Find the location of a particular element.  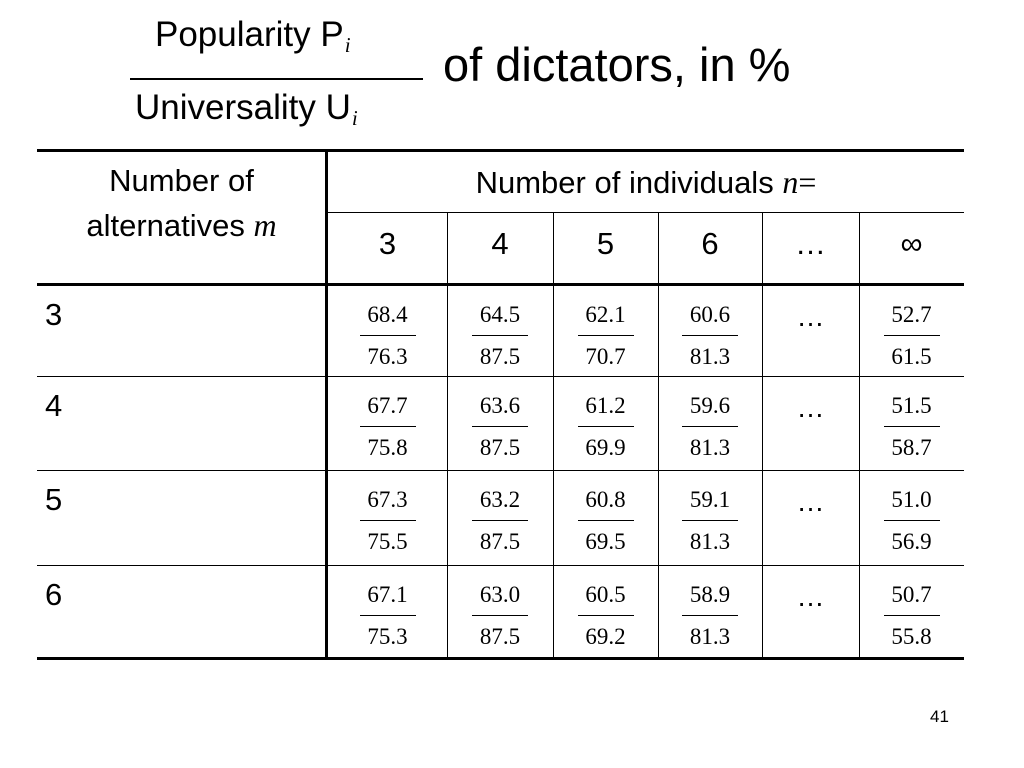

ratio-cell: 63.0 87.5 is located at coordinates (500, 616).